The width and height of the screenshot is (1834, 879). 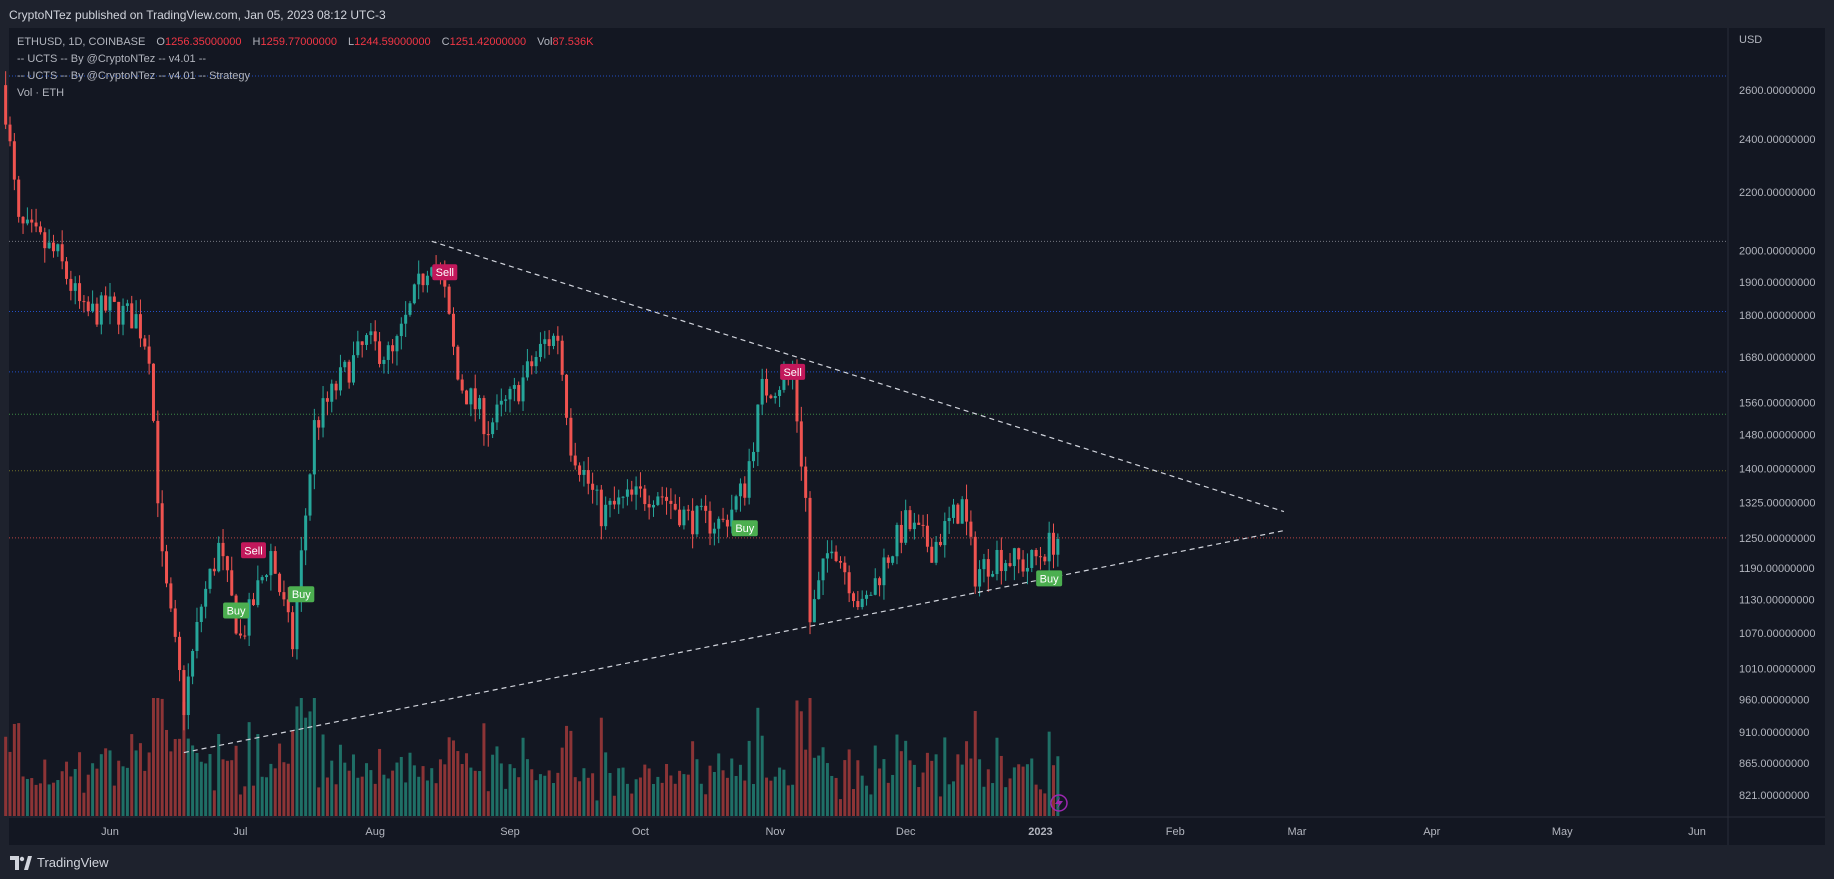 I want to click on buy-signal-6: Buy, so click(x=1049, y=578).